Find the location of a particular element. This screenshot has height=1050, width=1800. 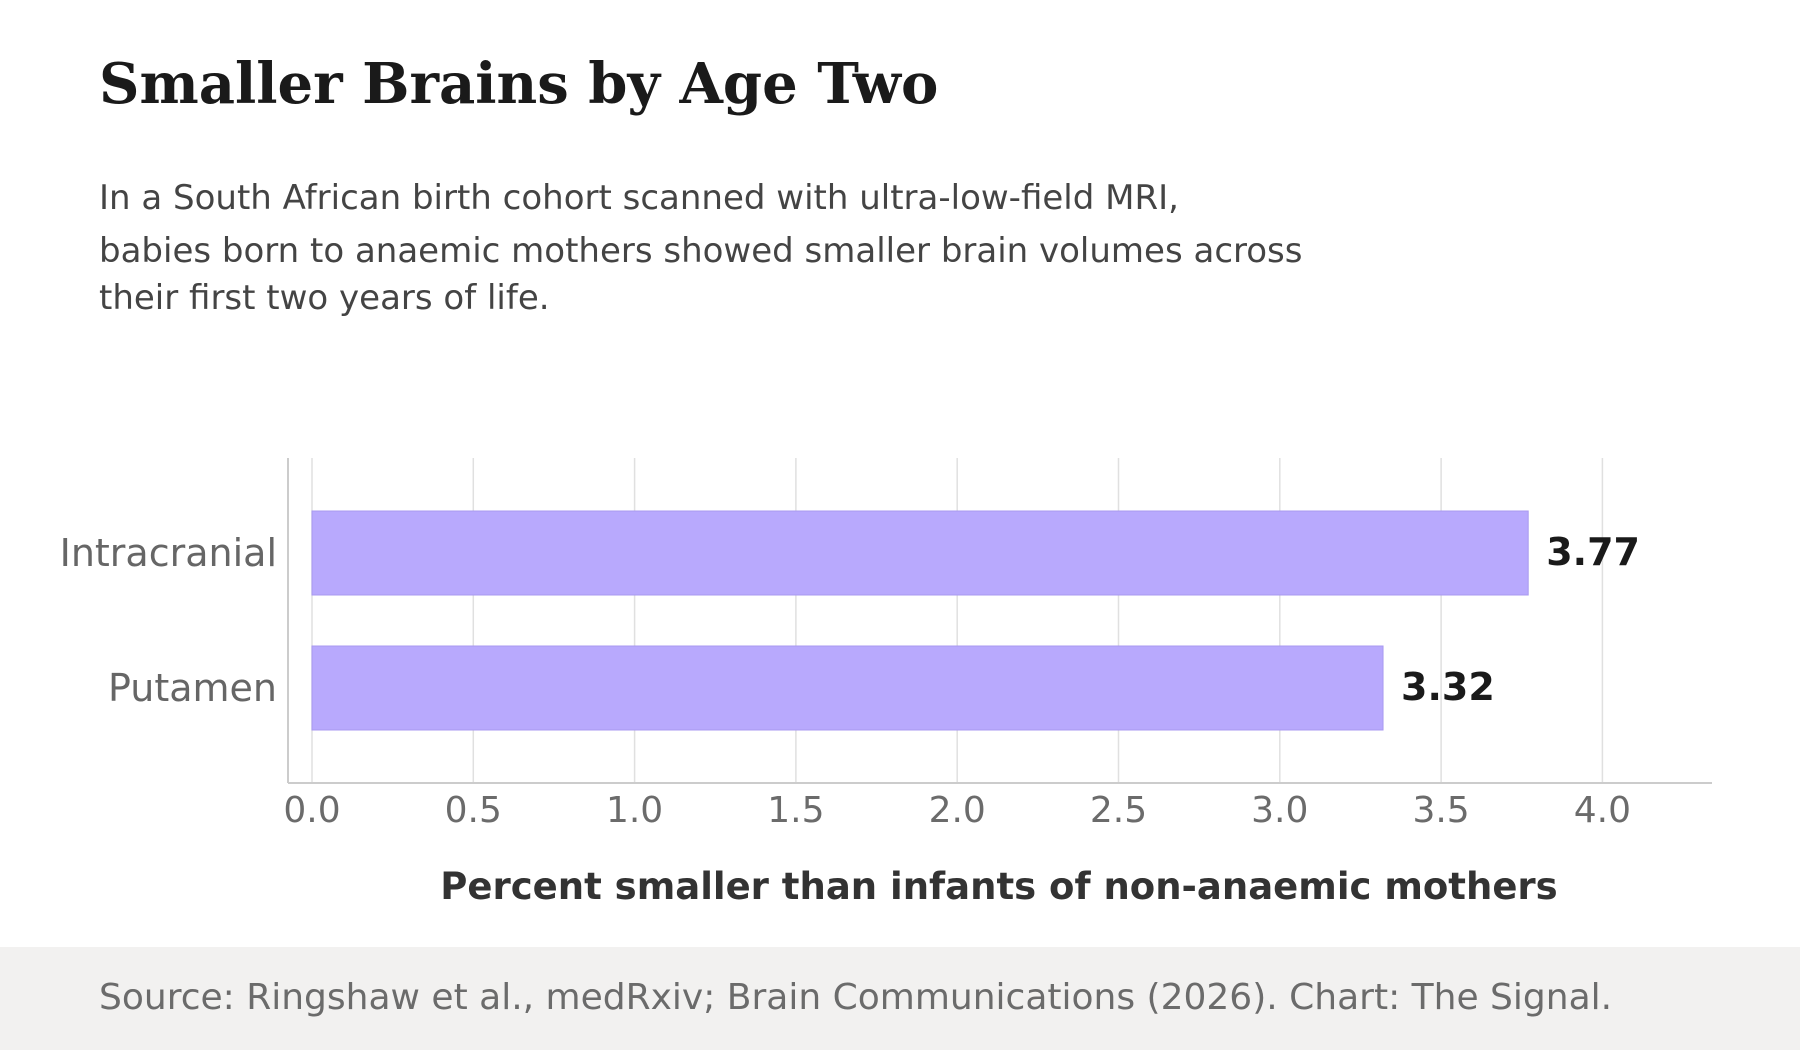

category-label: Intracranial is located at coordinates (168, 553).